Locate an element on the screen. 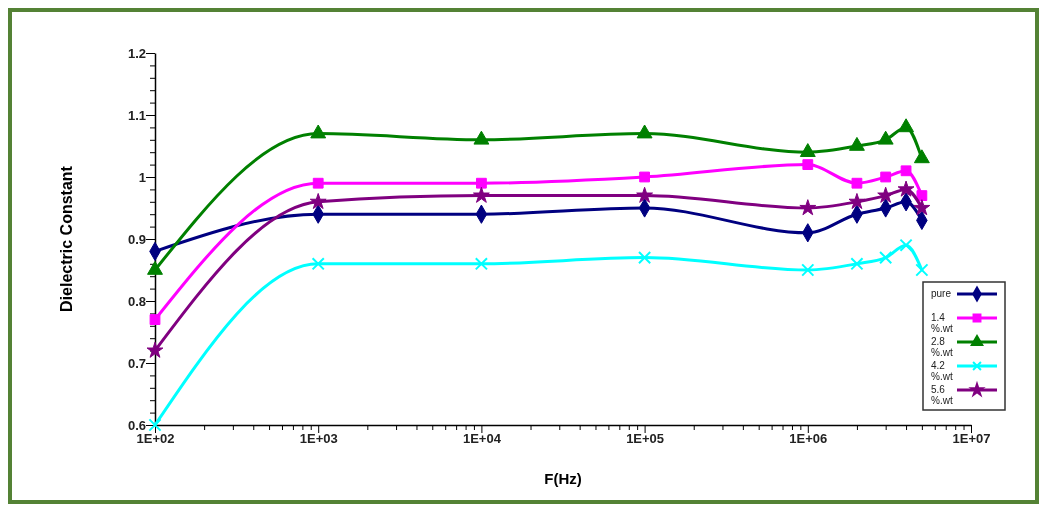  y-tick-label: 1.2 is located at coordinates (136, 53).